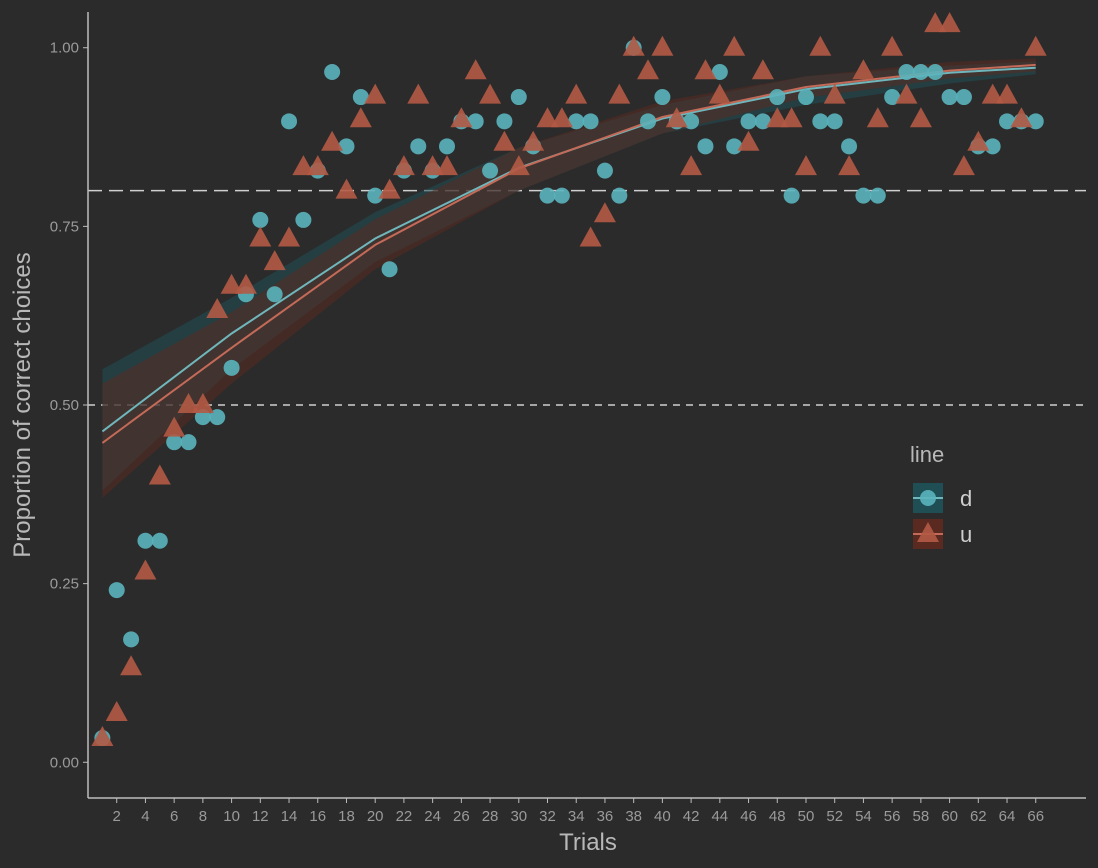  What do you see at coordinates (941, 495) in the screenshot?
I see `legend: line du` at bounding box center [941, 495].